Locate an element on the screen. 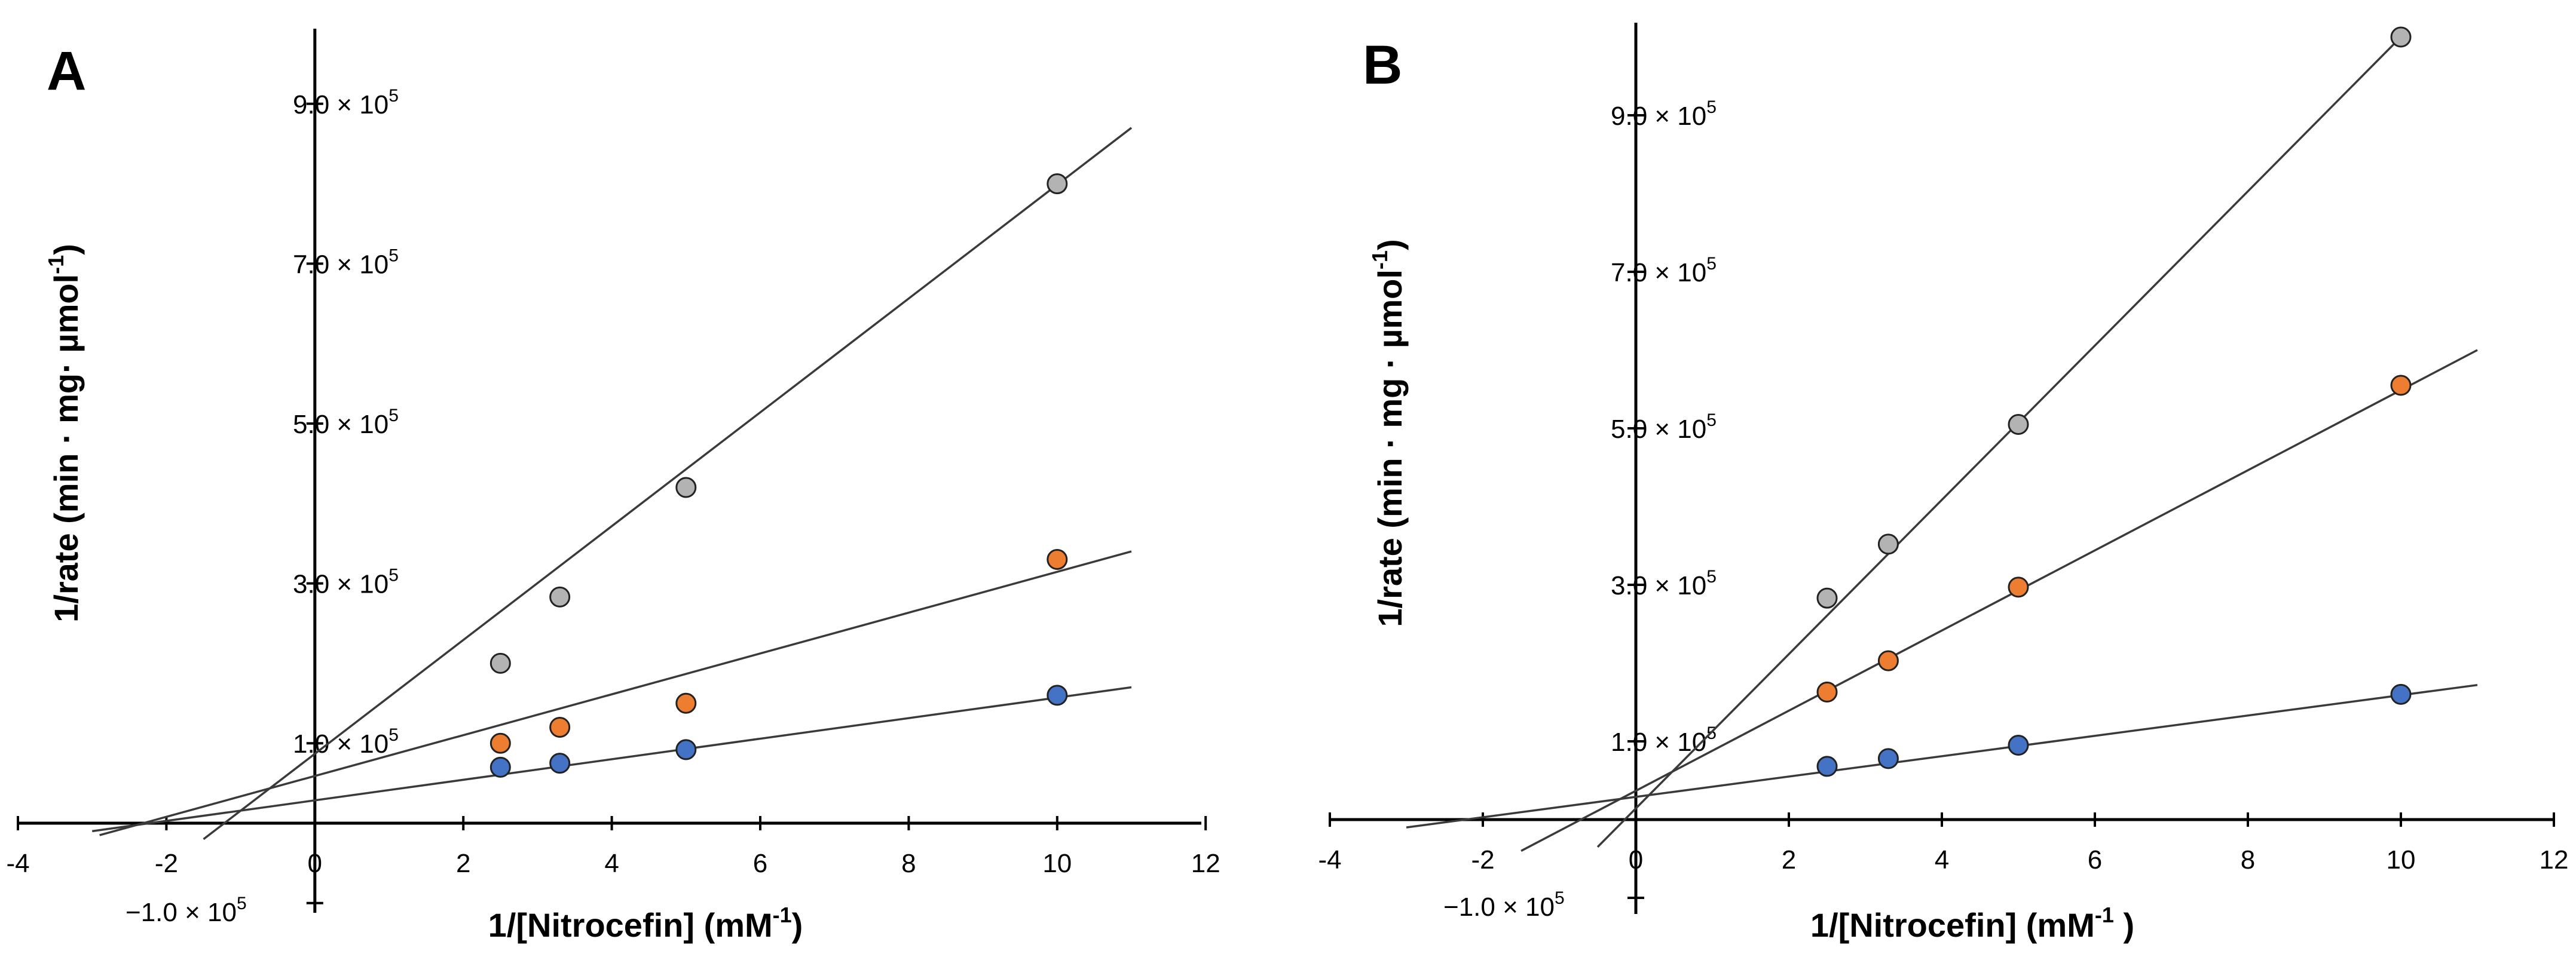  x-axis-title: 1/[Nitrocefin] (mM-1 ) is located at coordinates (1972, 923).